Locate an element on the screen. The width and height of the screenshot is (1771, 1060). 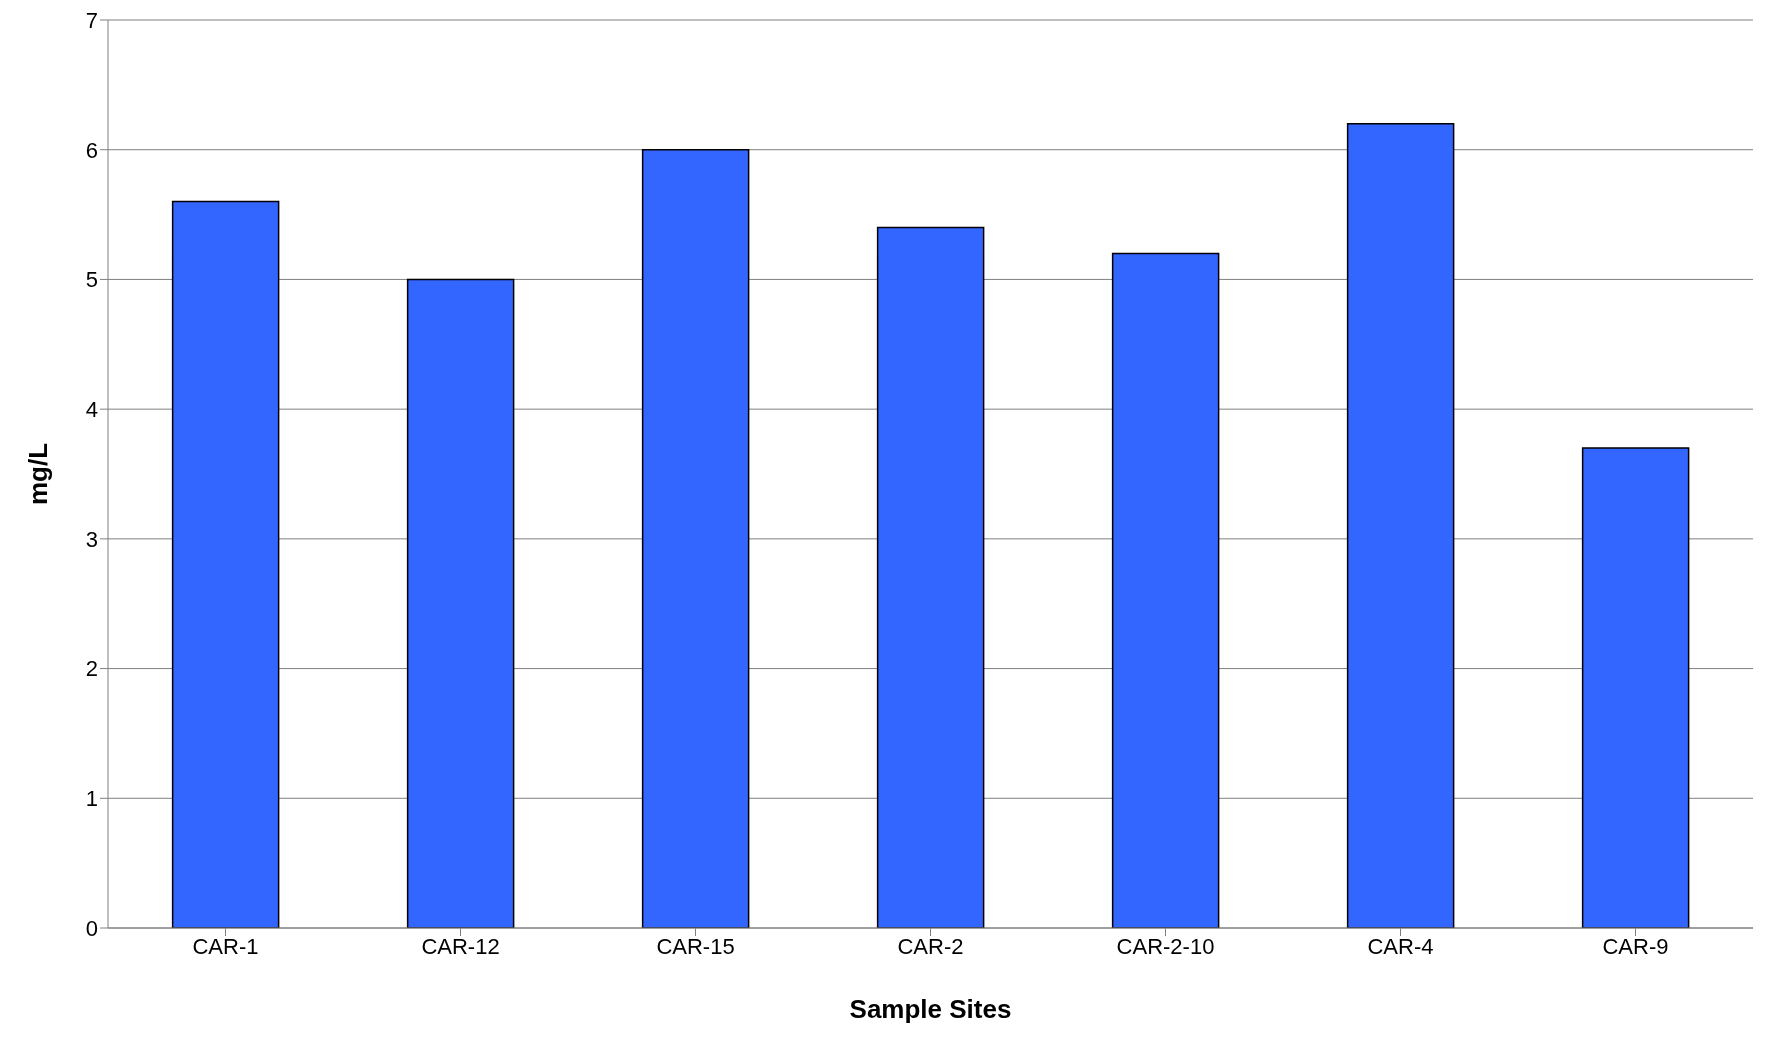
y-tick-label: 3 is located at coordinates (91, 539).